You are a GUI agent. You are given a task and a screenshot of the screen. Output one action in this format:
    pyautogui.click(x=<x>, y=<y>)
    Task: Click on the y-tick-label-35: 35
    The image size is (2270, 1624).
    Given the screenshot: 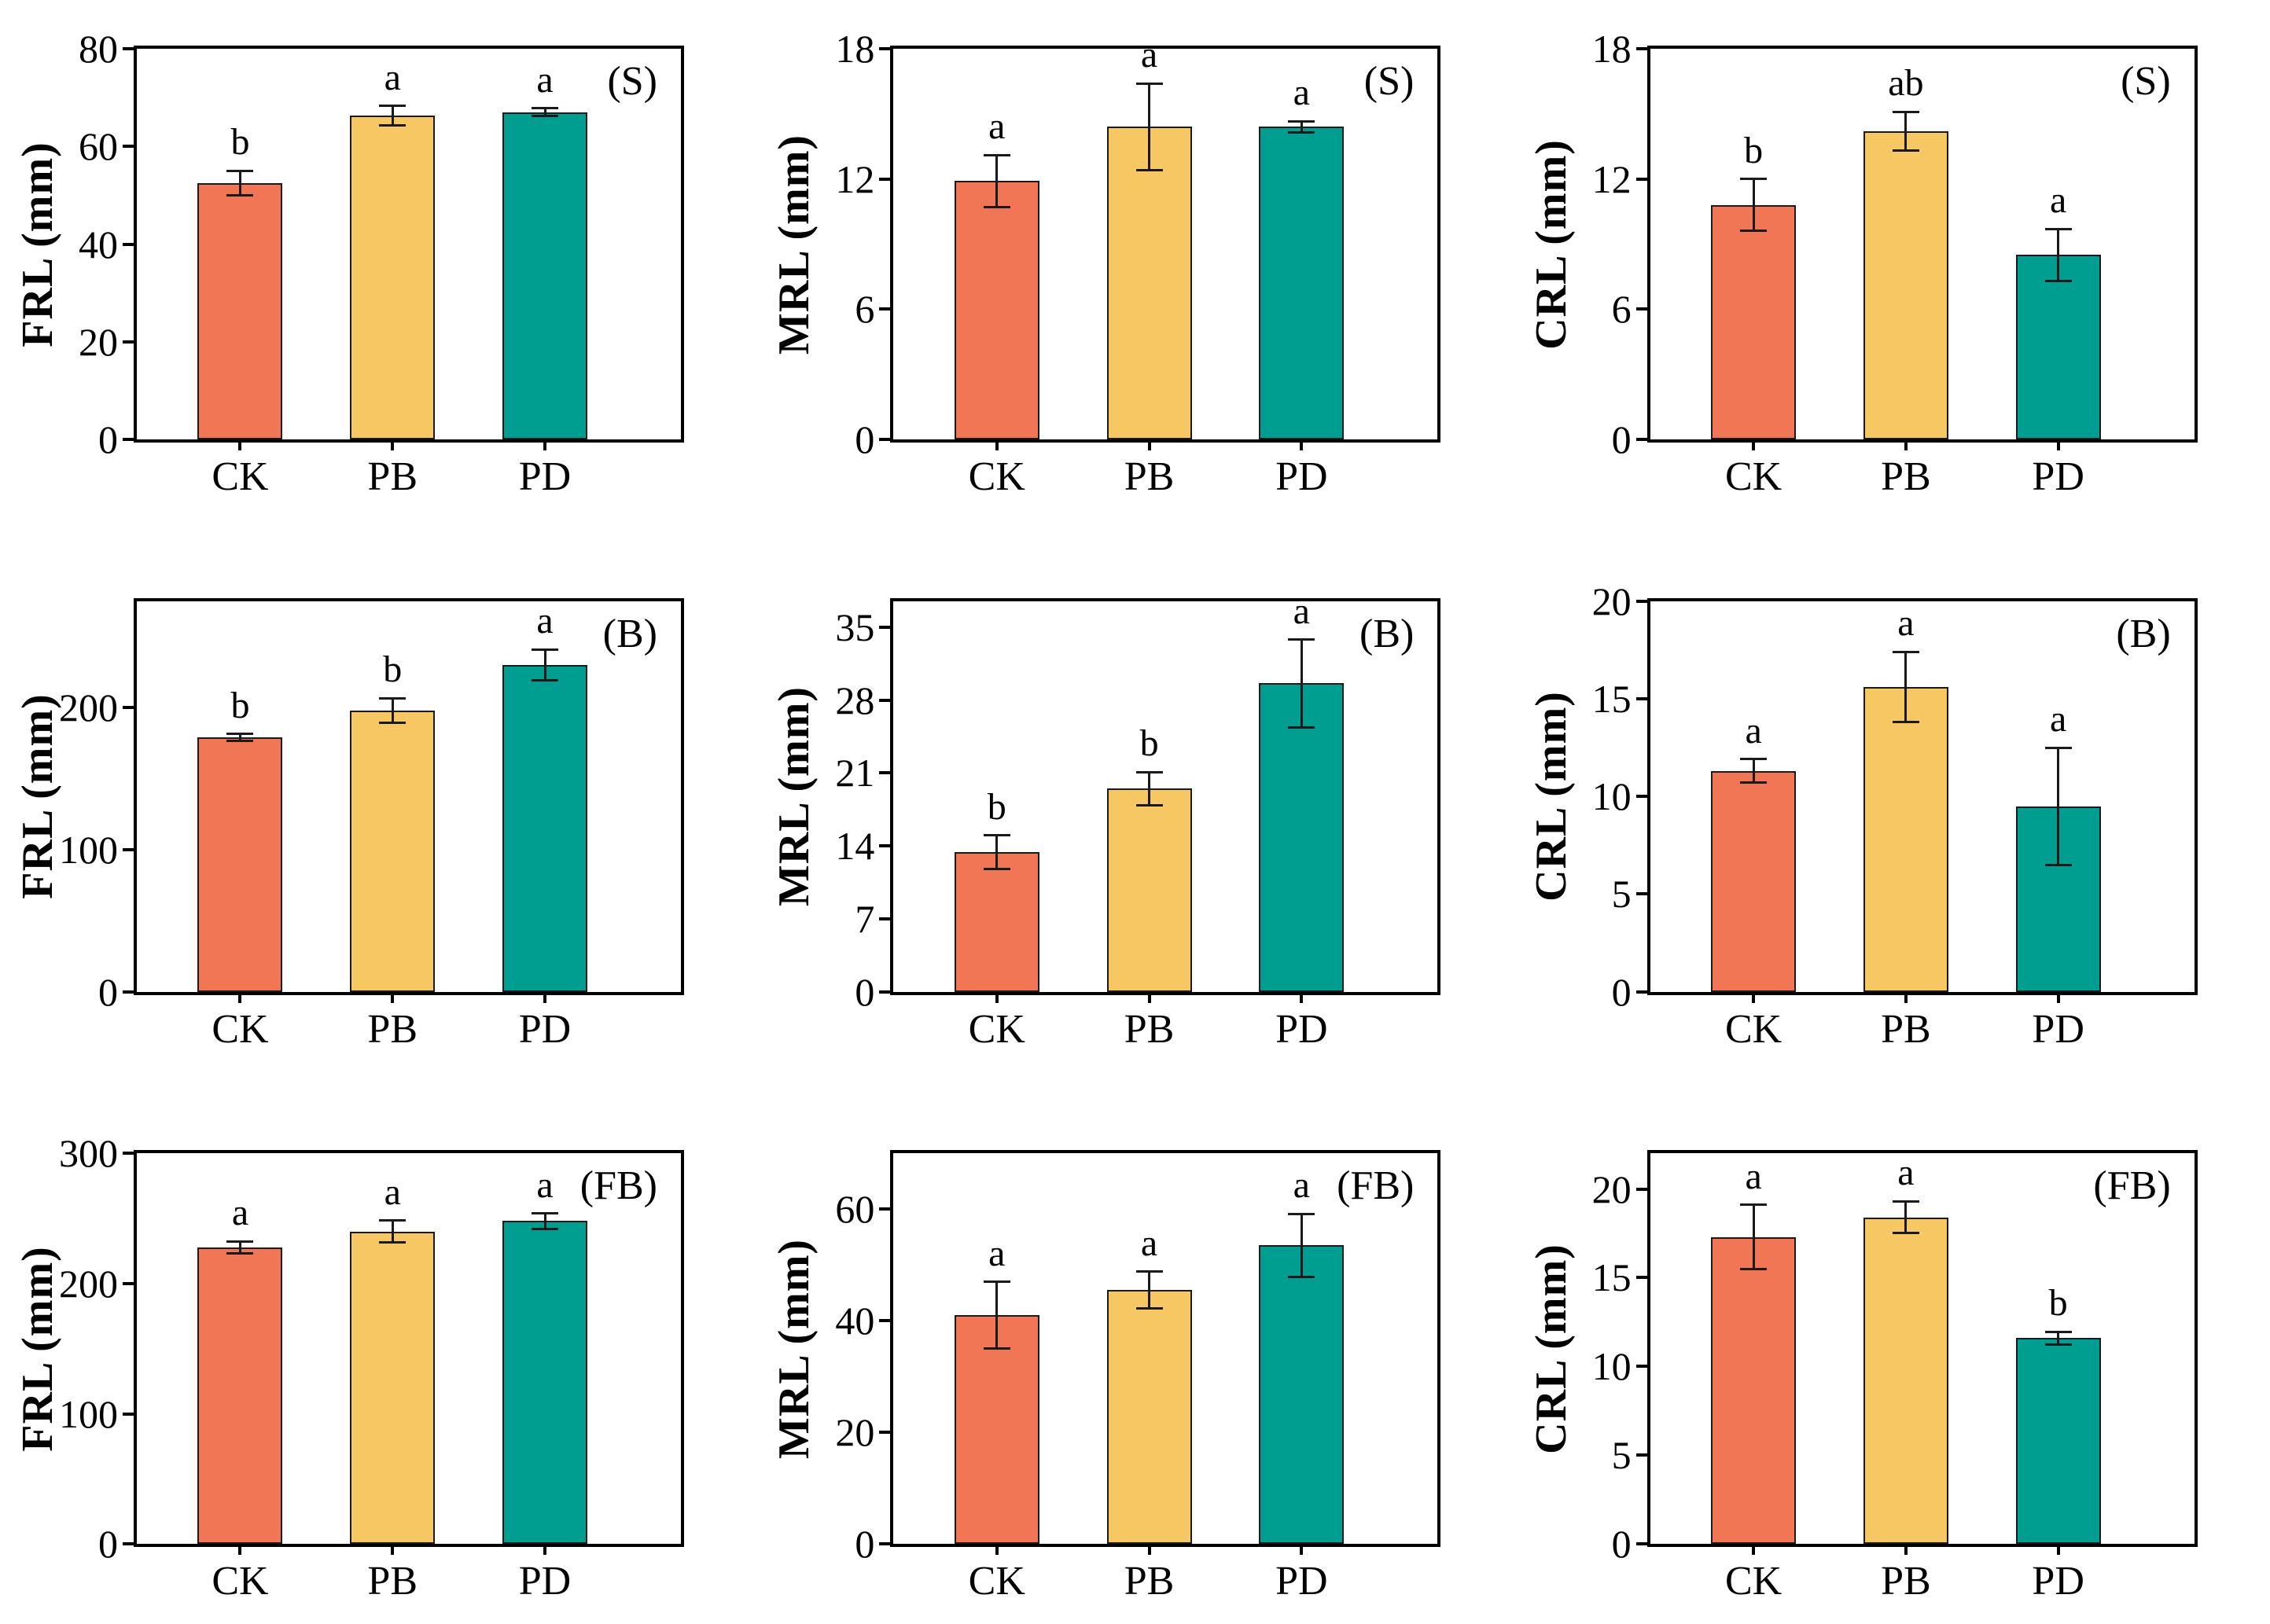 What is the action you would take?
    pyautogui.click(x=855, y=627)
    